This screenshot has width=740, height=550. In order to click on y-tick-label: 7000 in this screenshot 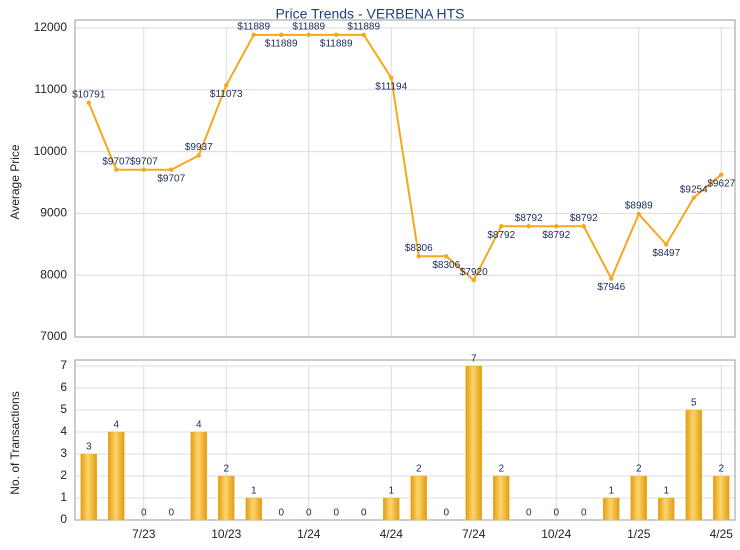, I will do `click(53, 336)`.